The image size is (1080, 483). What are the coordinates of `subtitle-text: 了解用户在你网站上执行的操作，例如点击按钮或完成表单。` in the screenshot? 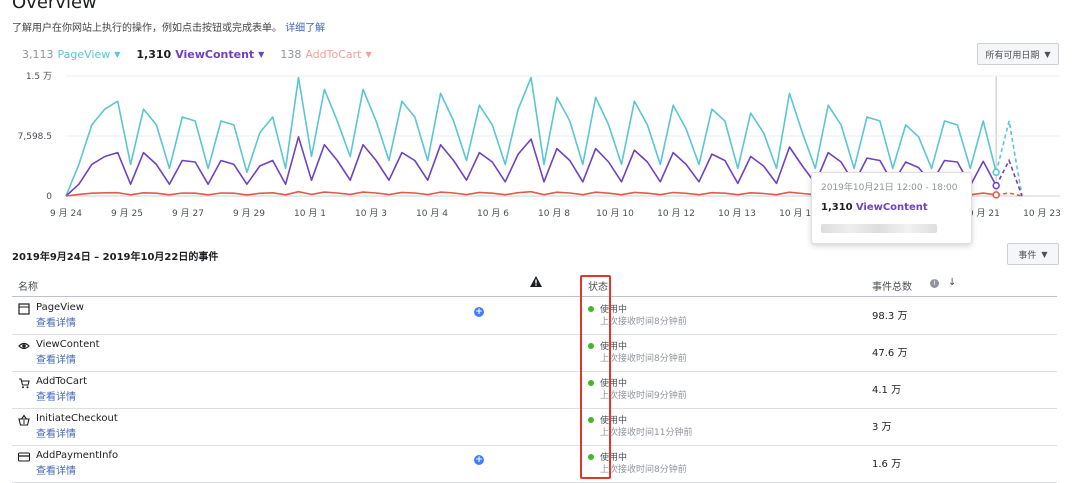 It's located at (147, 28).